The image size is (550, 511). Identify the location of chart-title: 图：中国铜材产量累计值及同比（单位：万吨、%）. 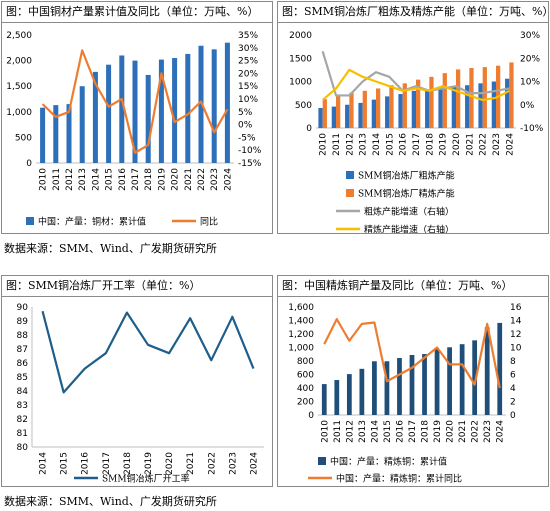
(137, 12).